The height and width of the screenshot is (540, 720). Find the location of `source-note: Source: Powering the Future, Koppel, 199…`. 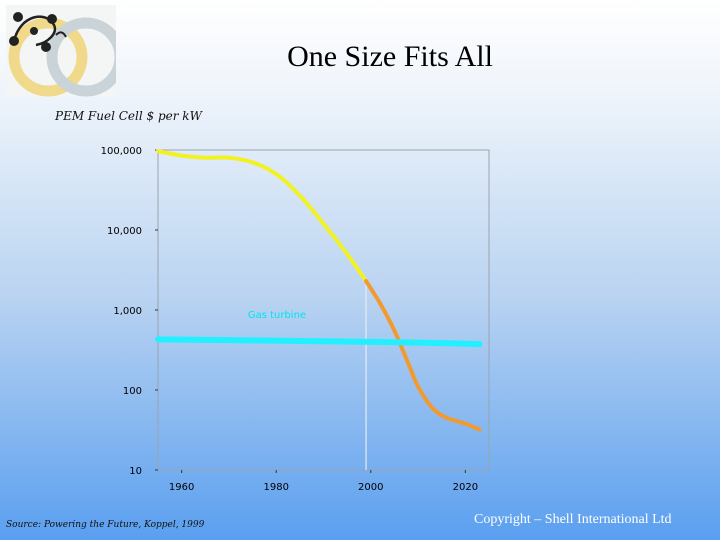

source-note: Source: Powering the Future, Koppel, 199… is located at coordinates (105, 525).